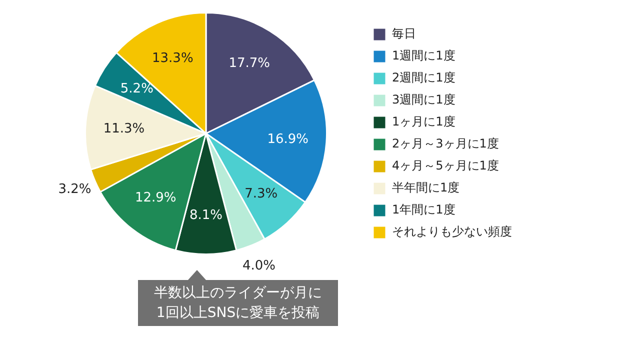  What do you see at coordinates (424, 99) in the screenshot?
I see `legend-label: 3週間に1度` at bounding box center [424, 99].